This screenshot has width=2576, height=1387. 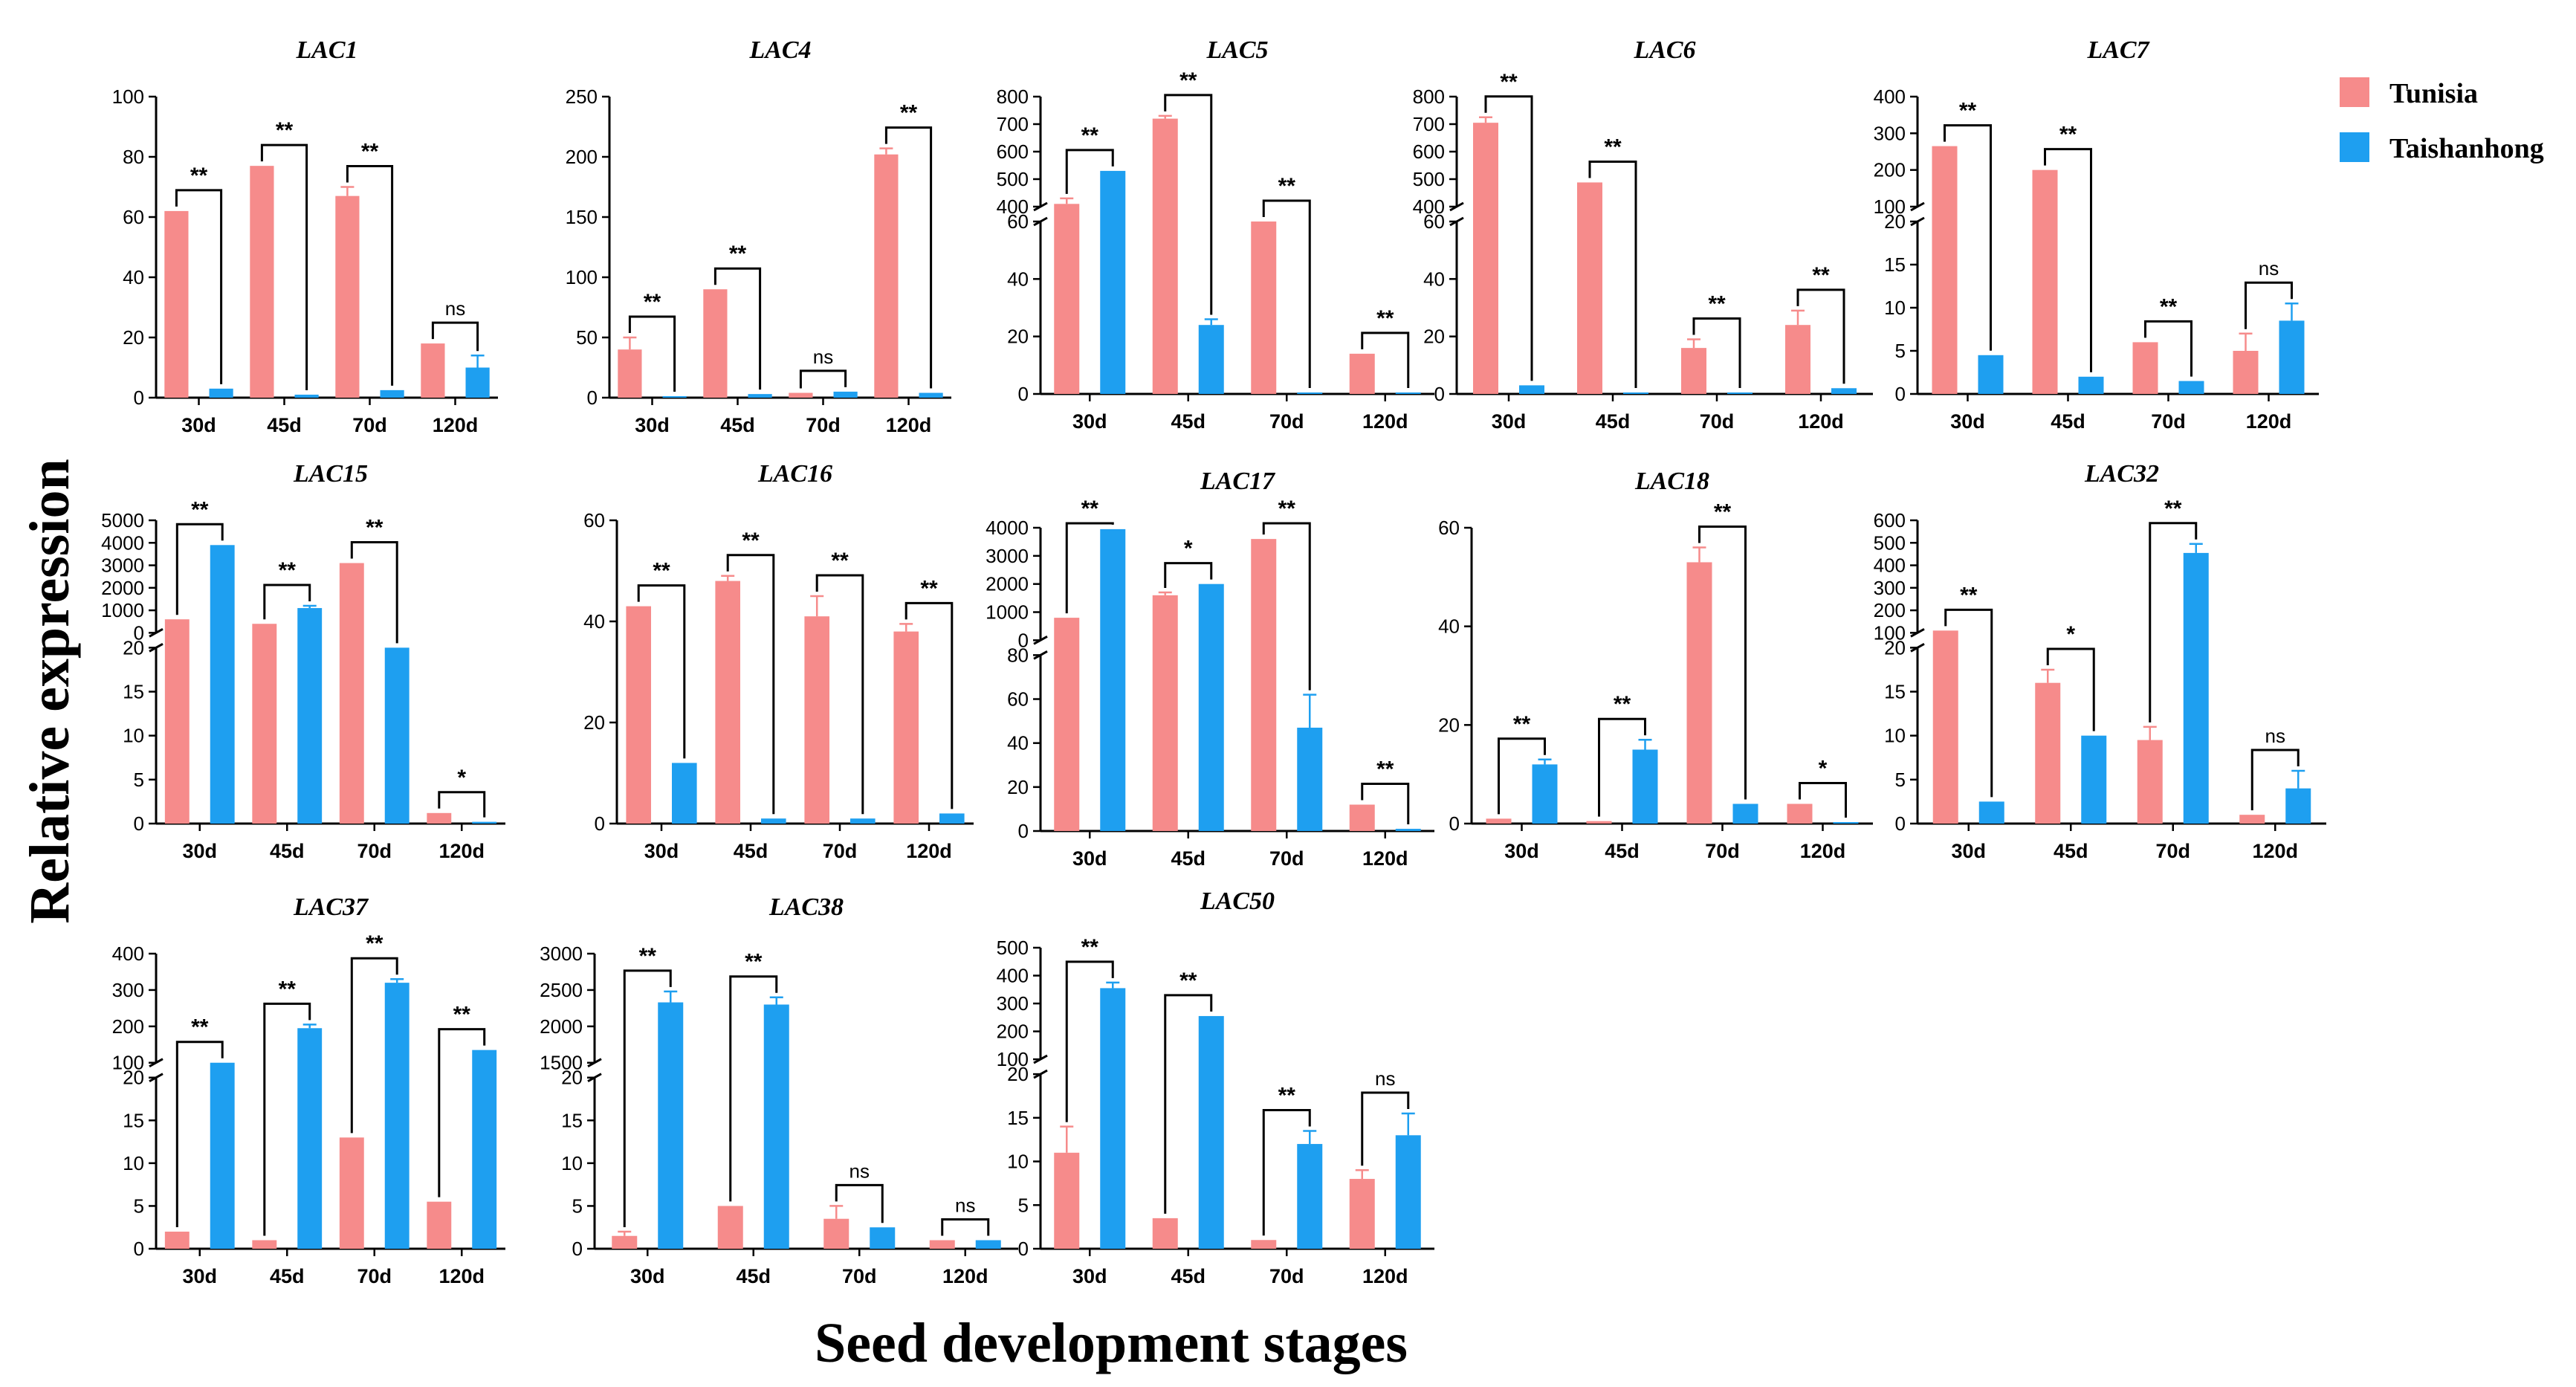 What do you see at coordinates (1237, 50) in the screenshot?
I see `panel-title: LAC5` at bounding box center [1237, 50].